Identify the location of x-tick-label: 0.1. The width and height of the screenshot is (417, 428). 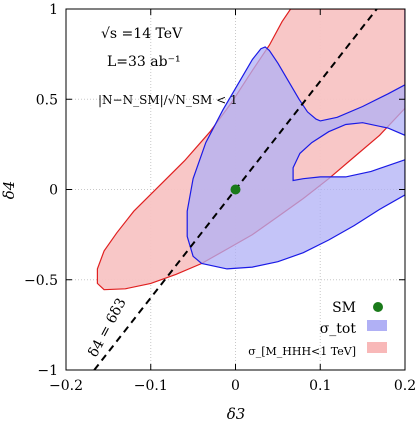
(320, 386).